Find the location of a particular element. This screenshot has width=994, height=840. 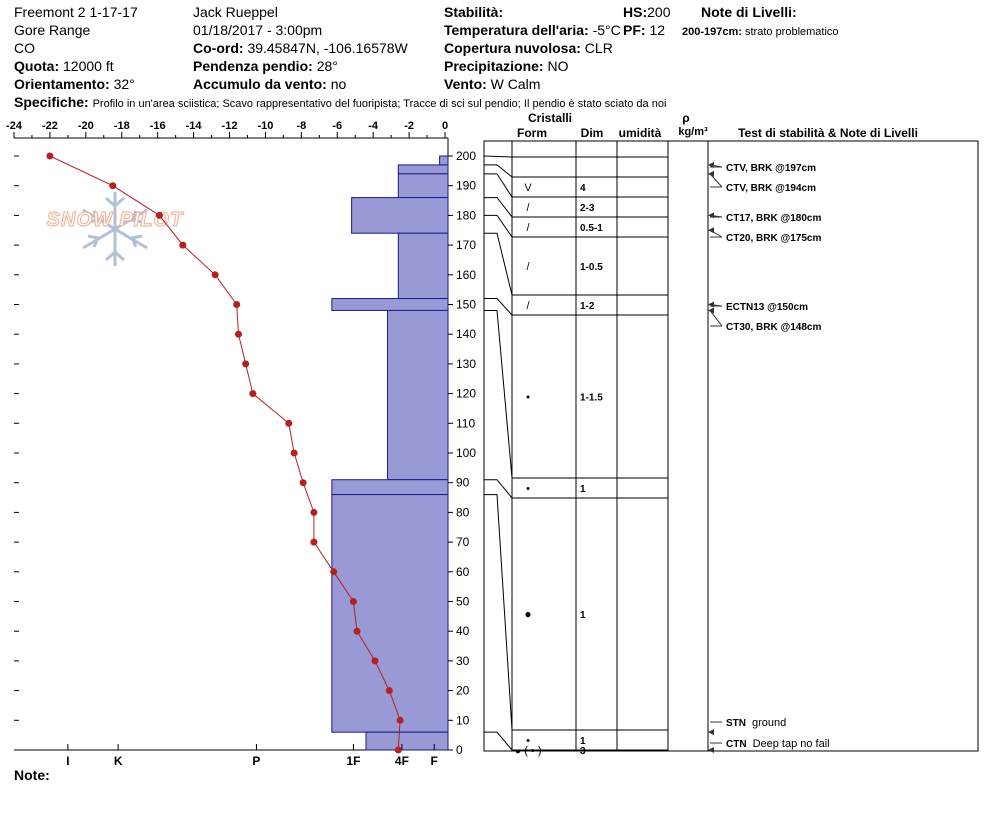

height-tick-label: 110 is located at coordinates (465, 423).